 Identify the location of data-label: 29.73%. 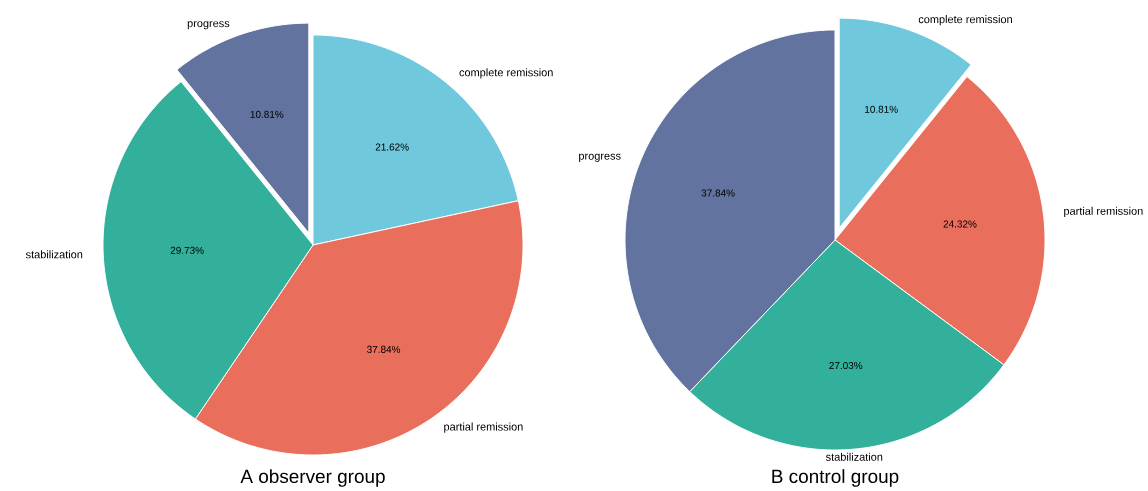
(187, 250).